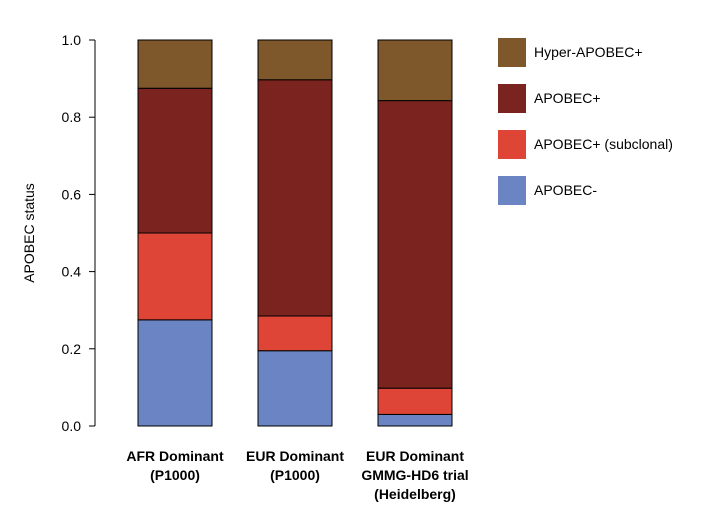 This screenshot has width=711, height=506. What do you see at coordinates (72, 117) in the screenshot?
I see `y-tick-label: 0.8` at bounding box center [72, 117].